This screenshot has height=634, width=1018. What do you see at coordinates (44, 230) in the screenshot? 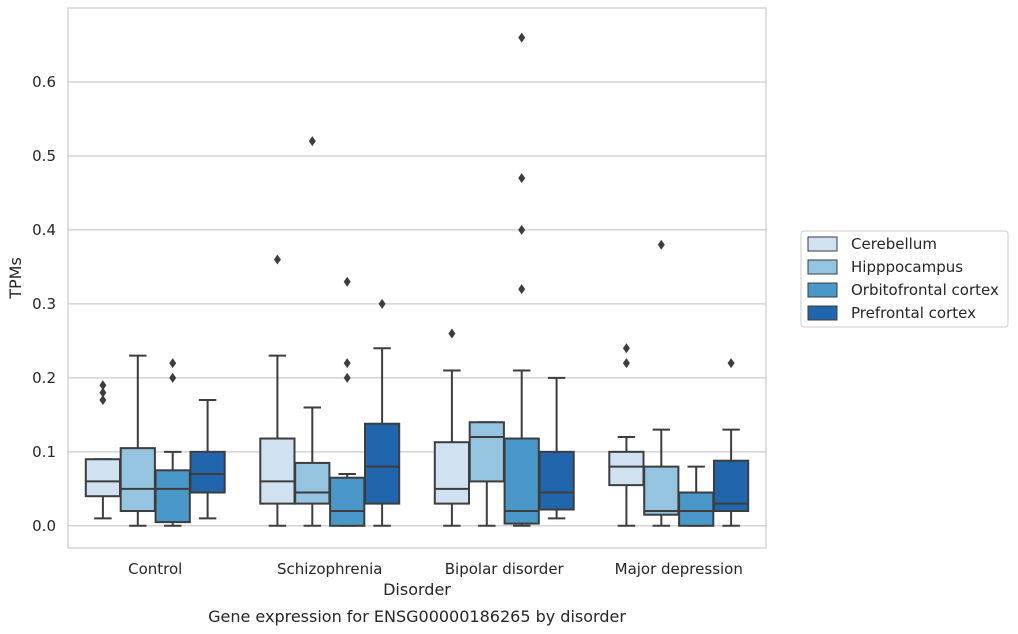
I see `y-tick-label: 0.4` at bounding box center [44, 230].